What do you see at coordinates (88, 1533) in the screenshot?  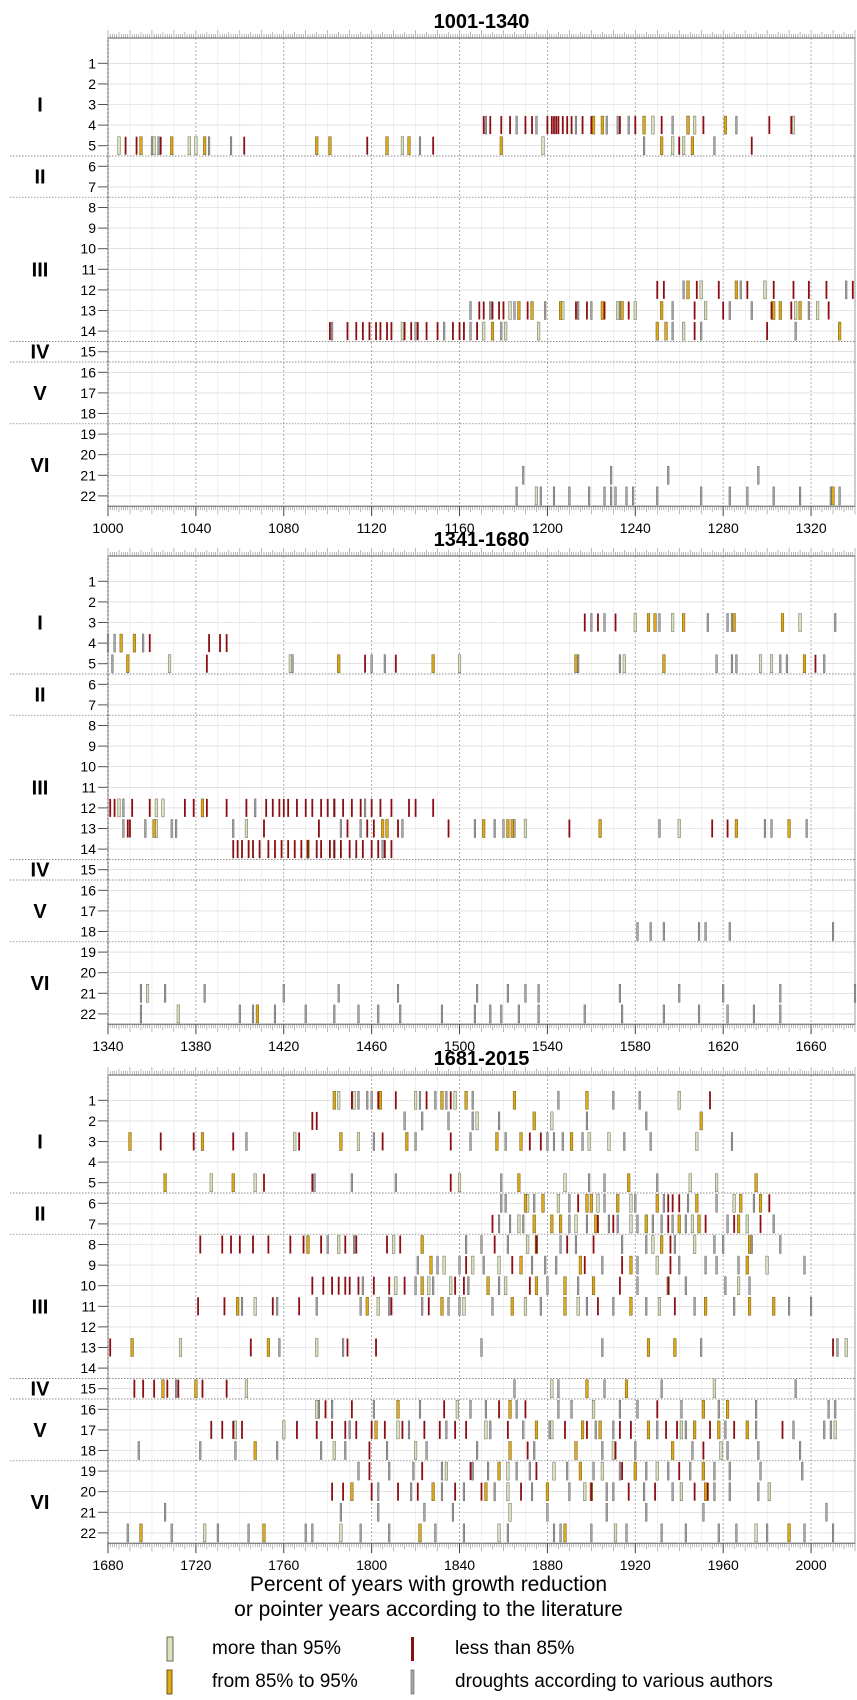 I see `row-label: 22` at bounding box center [88, 1533].